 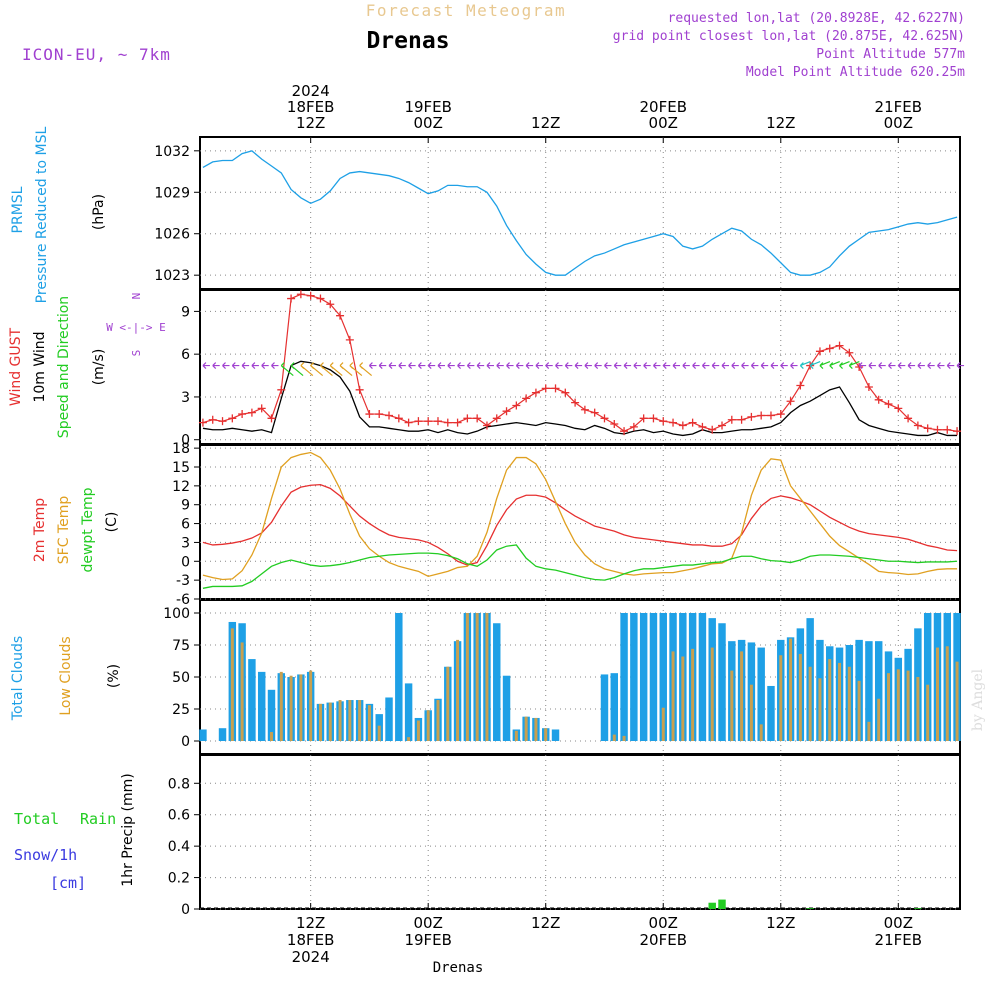 I want to click on precip-label-rain: Rain, so click(x=98, y=819).